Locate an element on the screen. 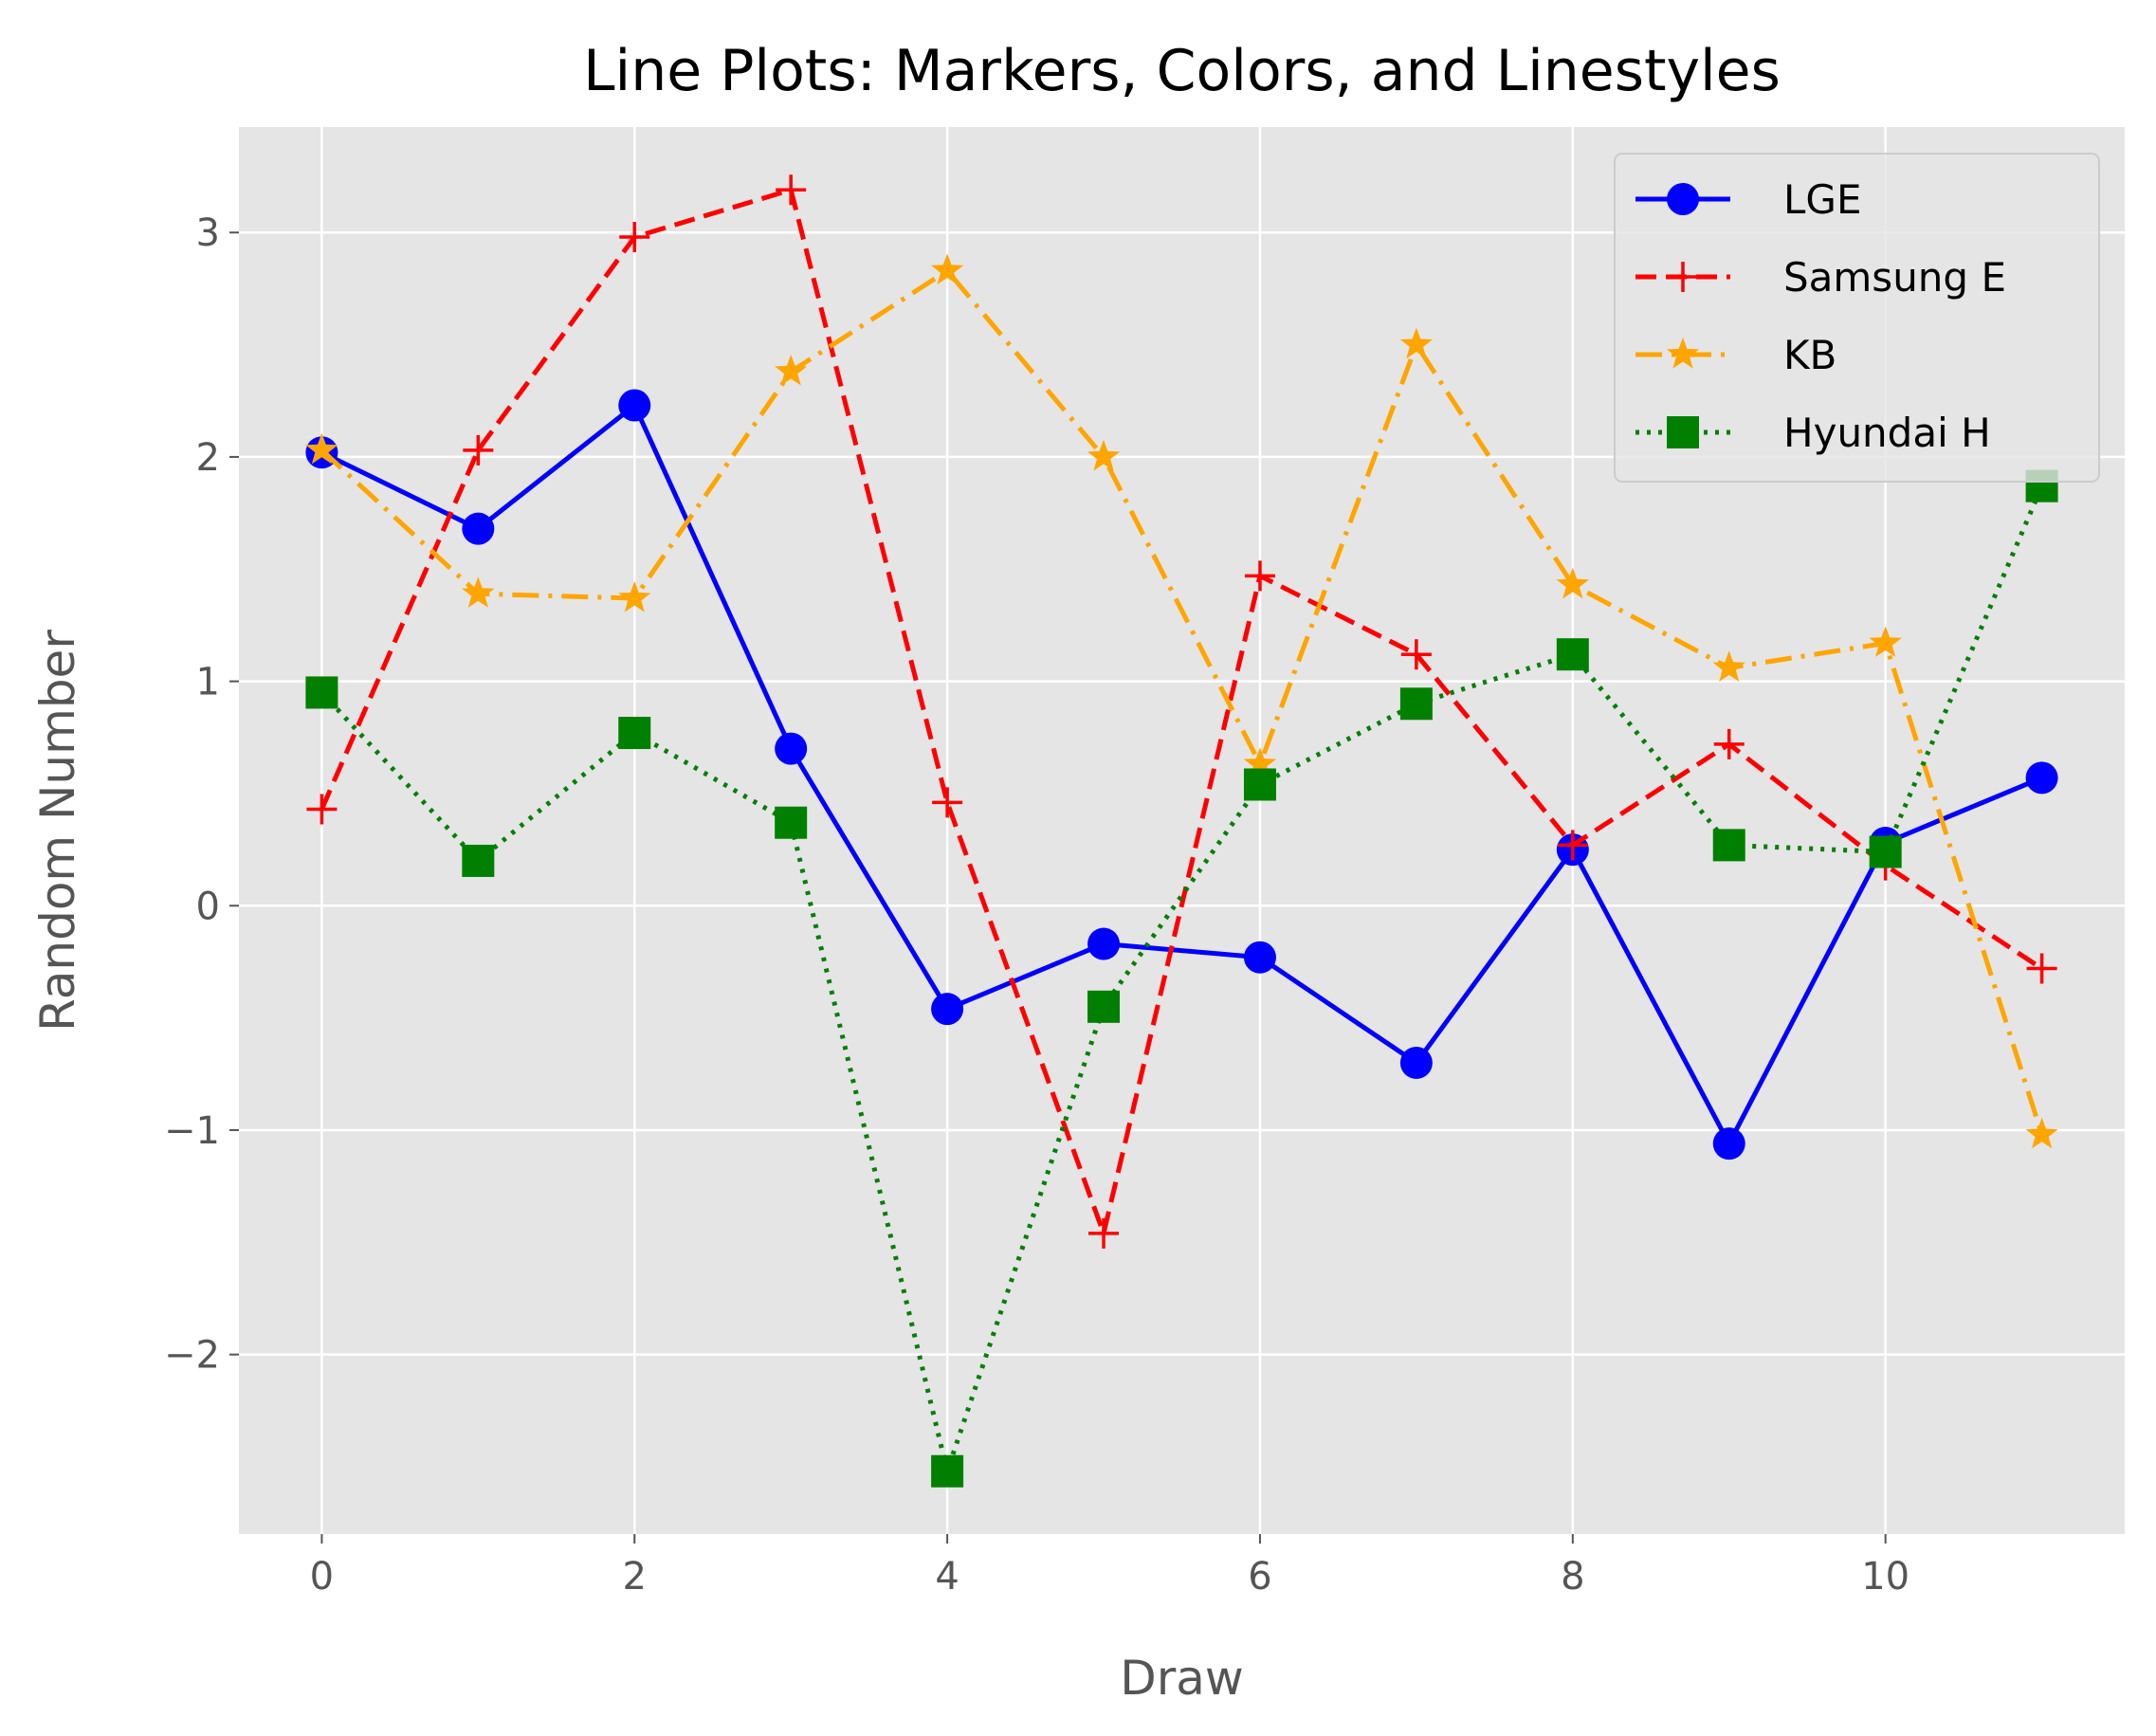 The width and height of the screenshot is (2156, 1736). x-axis-label: Draw is located at coordinates (1182, 1679).